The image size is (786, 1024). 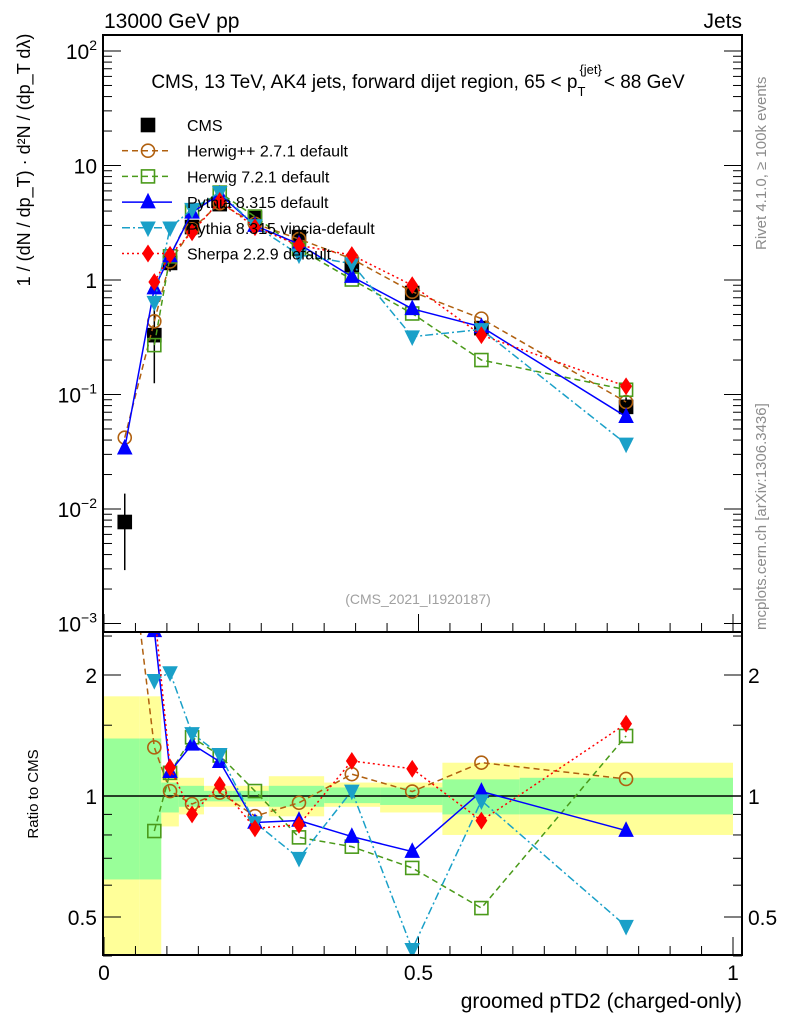 What do you see at coordinates (82, 918) in the screenshot?
I see `ratio-tick-label: 0.5` at bounding box center [82, 918].